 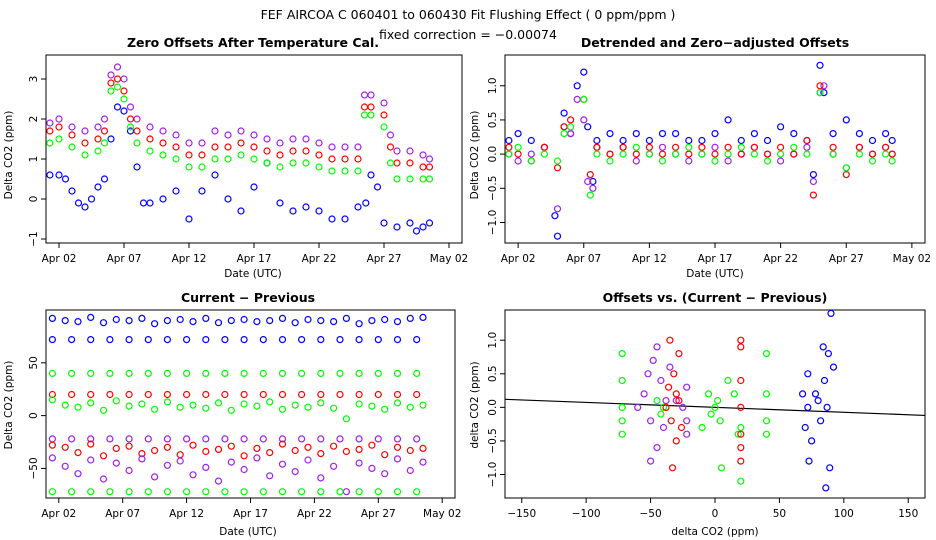 I want to click on x-tick-label: May 02, so click(x=912, y=259).